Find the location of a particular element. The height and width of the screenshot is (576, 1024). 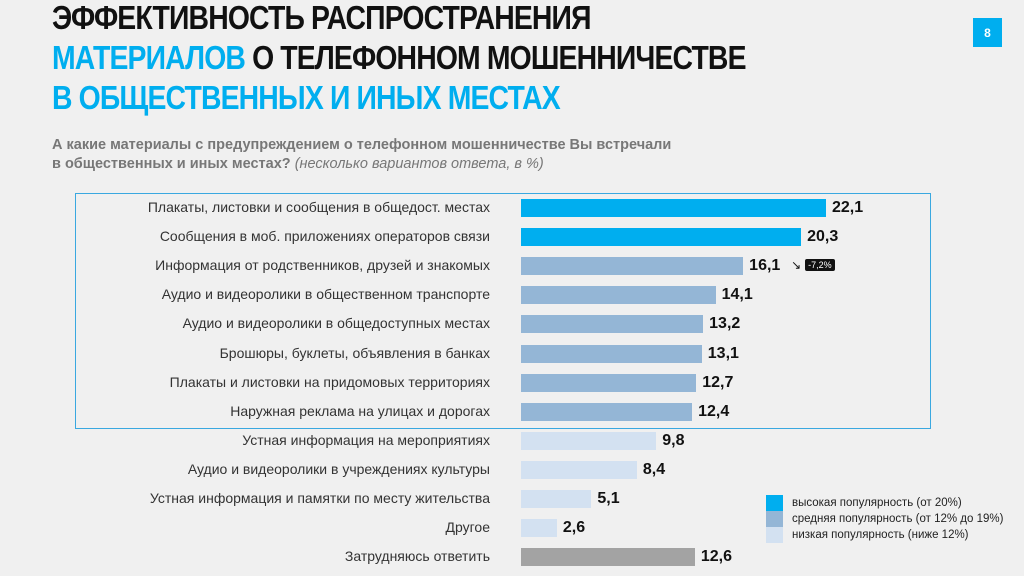

value-label: 12,4 is located at coordinates (714, 411).